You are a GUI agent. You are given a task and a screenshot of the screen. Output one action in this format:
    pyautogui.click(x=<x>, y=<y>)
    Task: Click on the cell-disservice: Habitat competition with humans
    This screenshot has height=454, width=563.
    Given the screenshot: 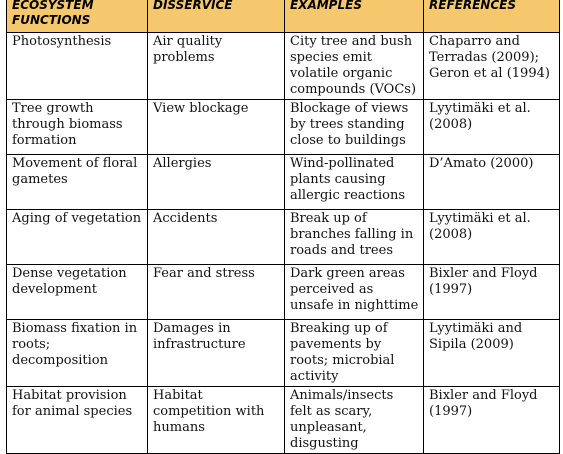 What is the action you would take?
    pyautogui.click(x=216, y=420)
    